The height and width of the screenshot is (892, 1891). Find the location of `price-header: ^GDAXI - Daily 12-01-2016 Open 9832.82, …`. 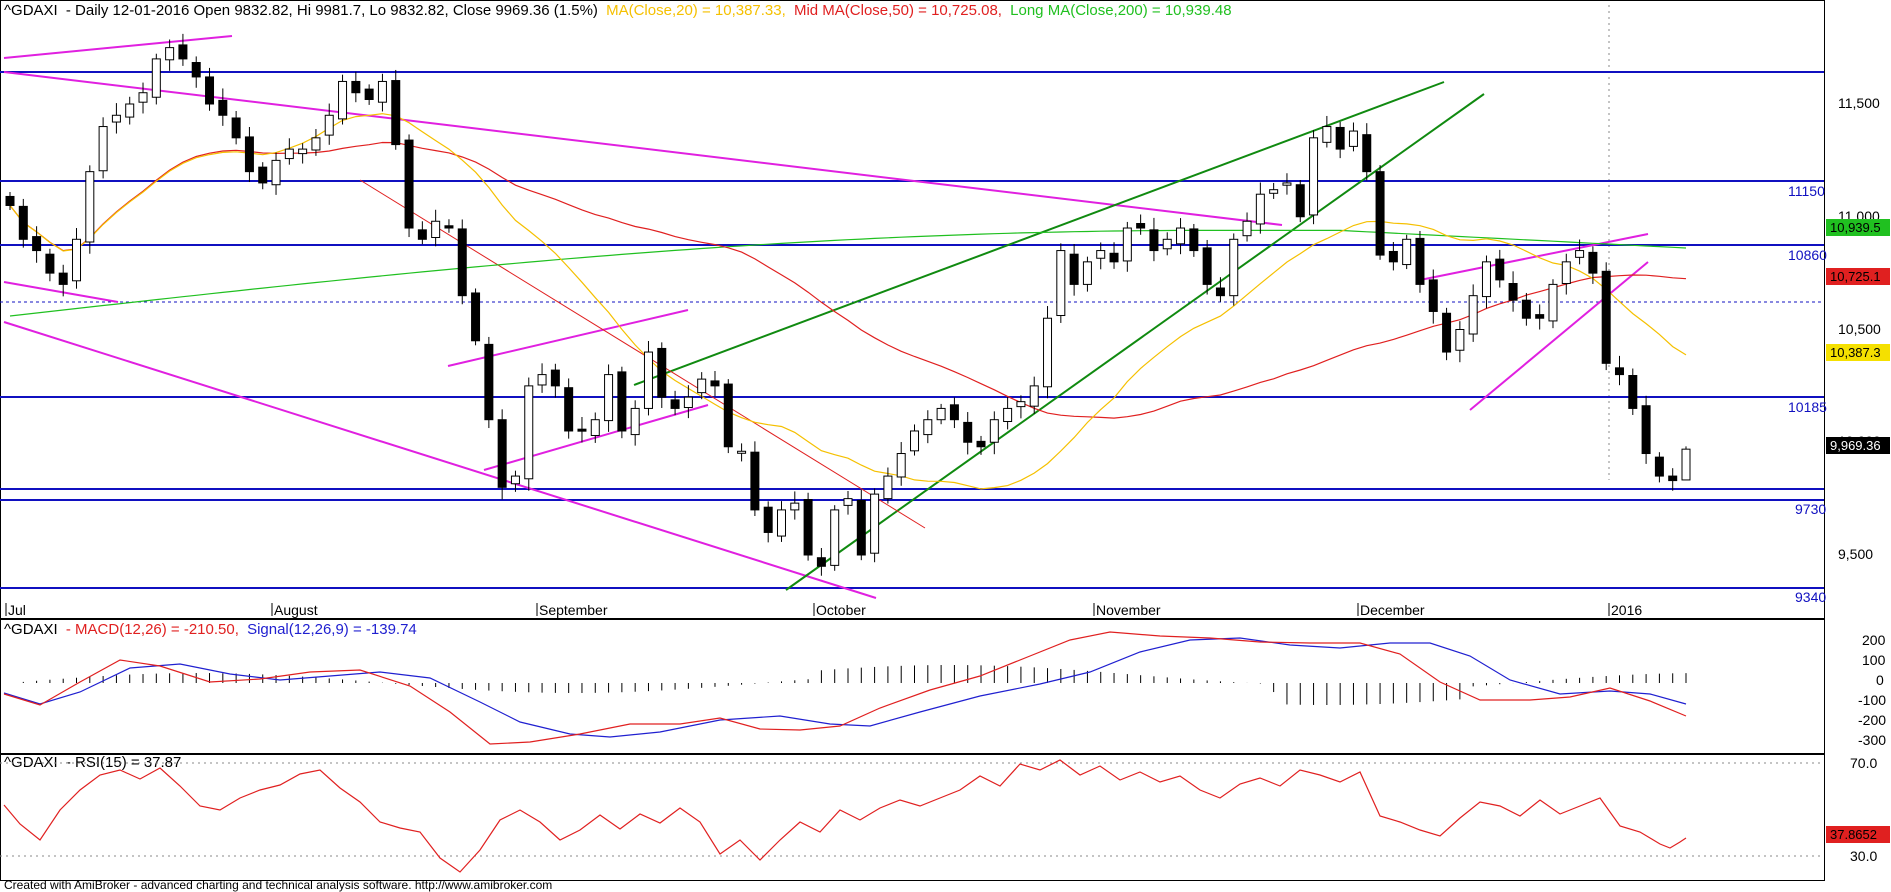

price-header: ^GDAXI - Daily 12-01-2016 Open 9832.82, … is located at coordinates (618, 10).